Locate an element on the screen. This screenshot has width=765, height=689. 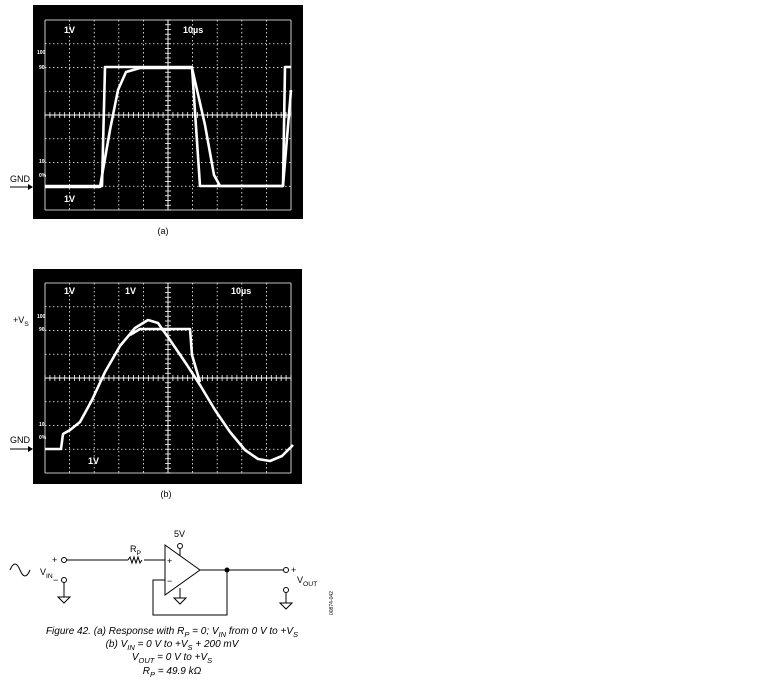
sine-source is located at coordinates (20, 570).